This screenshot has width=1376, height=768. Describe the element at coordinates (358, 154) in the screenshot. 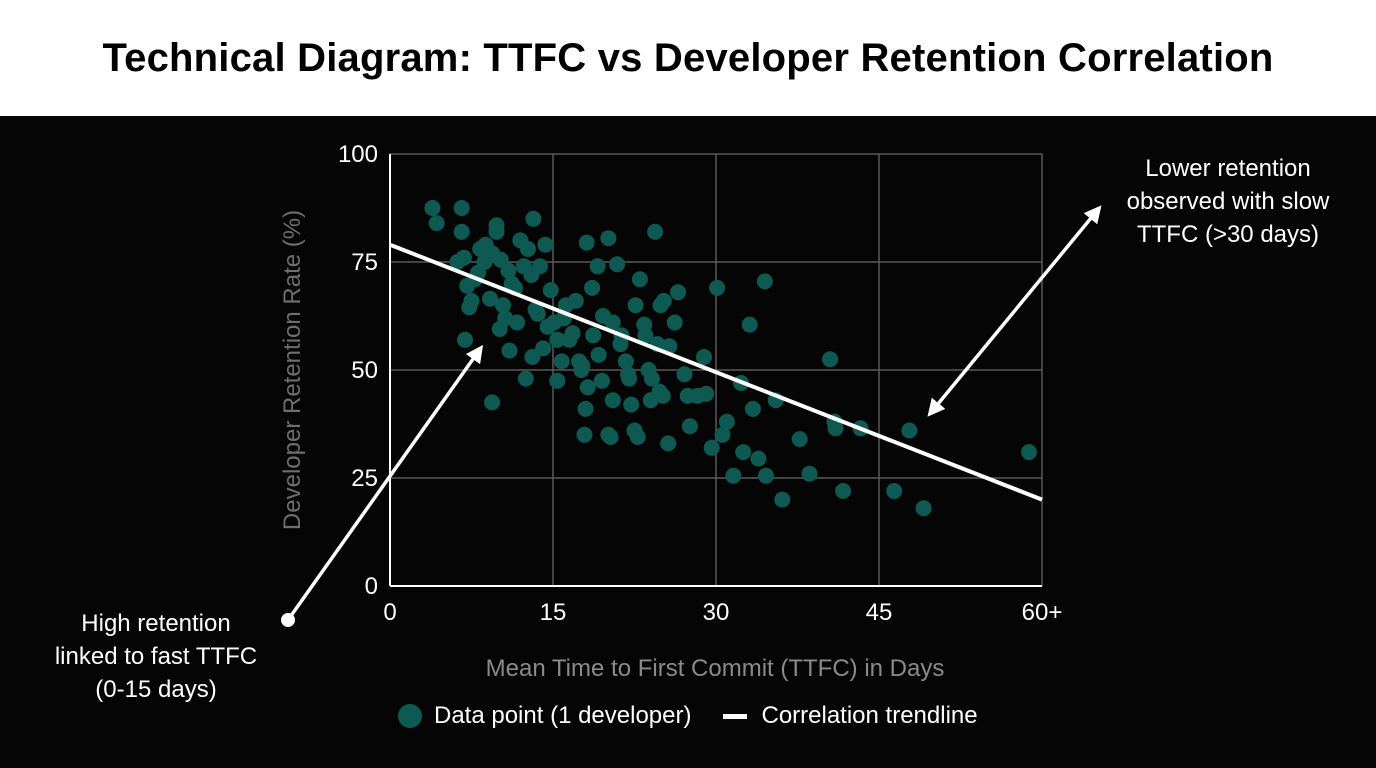

I see `y-tick-label: 100` at that location.